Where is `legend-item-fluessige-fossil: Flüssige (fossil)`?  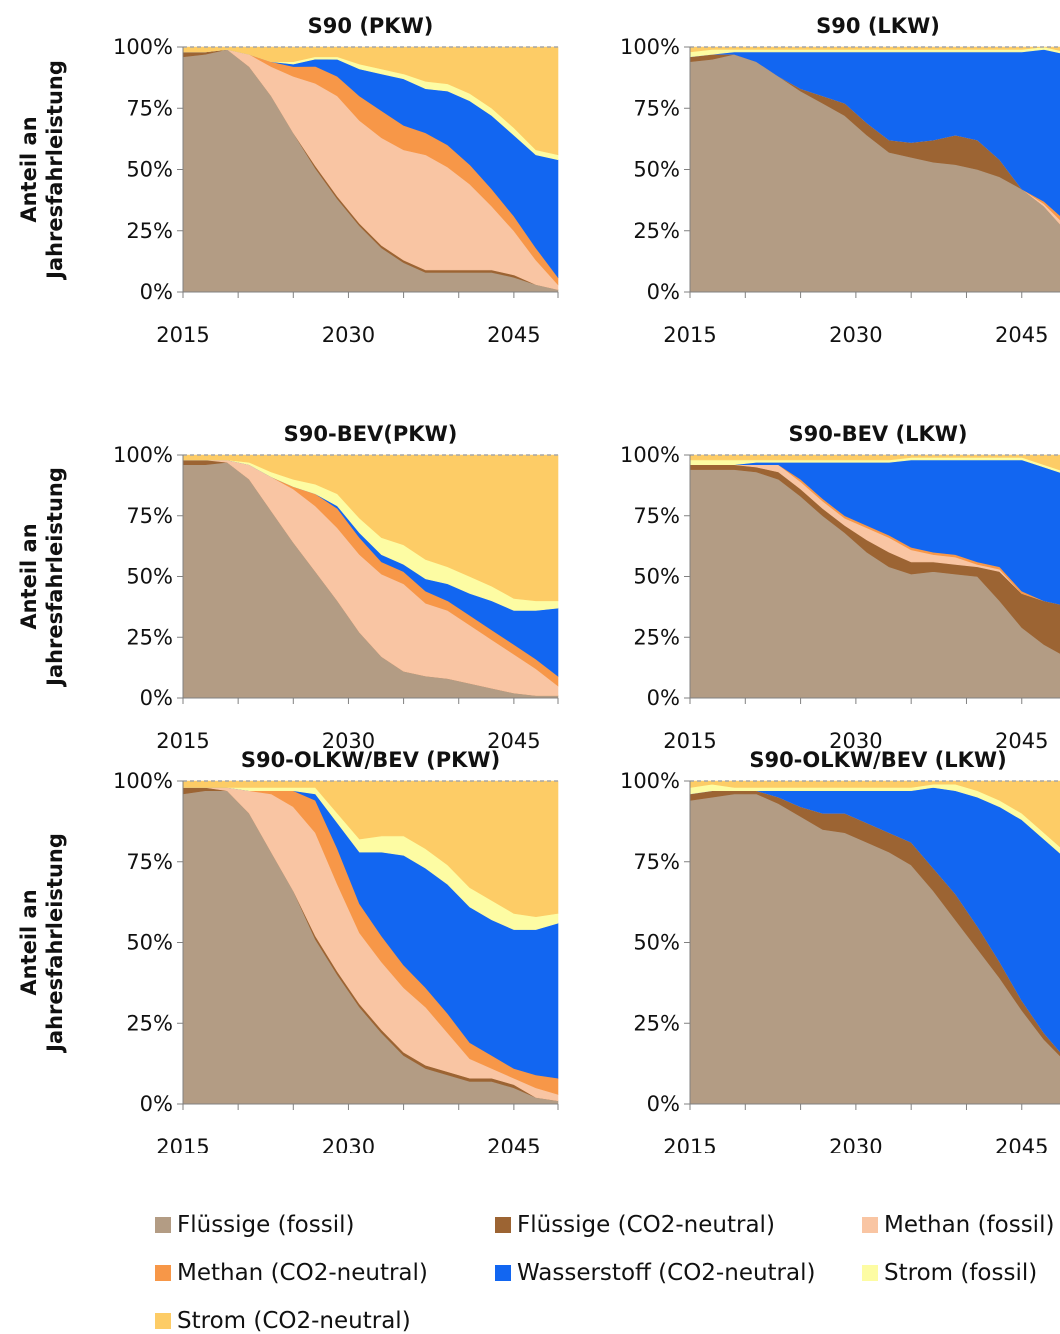
legend-item-fluessige-fossil: Flüssige (fossil) is located at coordinates (254, 1225).